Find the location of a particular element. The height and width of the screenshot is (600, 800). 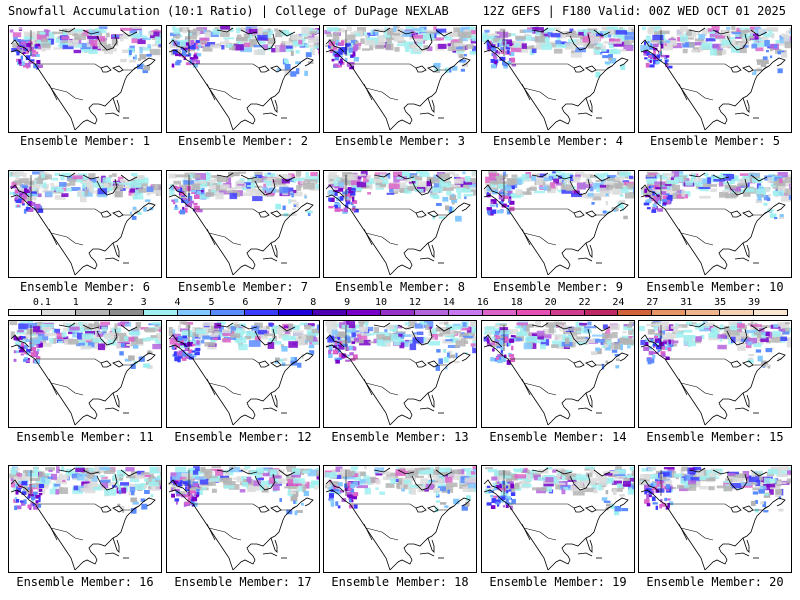

colorbar-tick-label: 39 is located at coordinates (754, 302).